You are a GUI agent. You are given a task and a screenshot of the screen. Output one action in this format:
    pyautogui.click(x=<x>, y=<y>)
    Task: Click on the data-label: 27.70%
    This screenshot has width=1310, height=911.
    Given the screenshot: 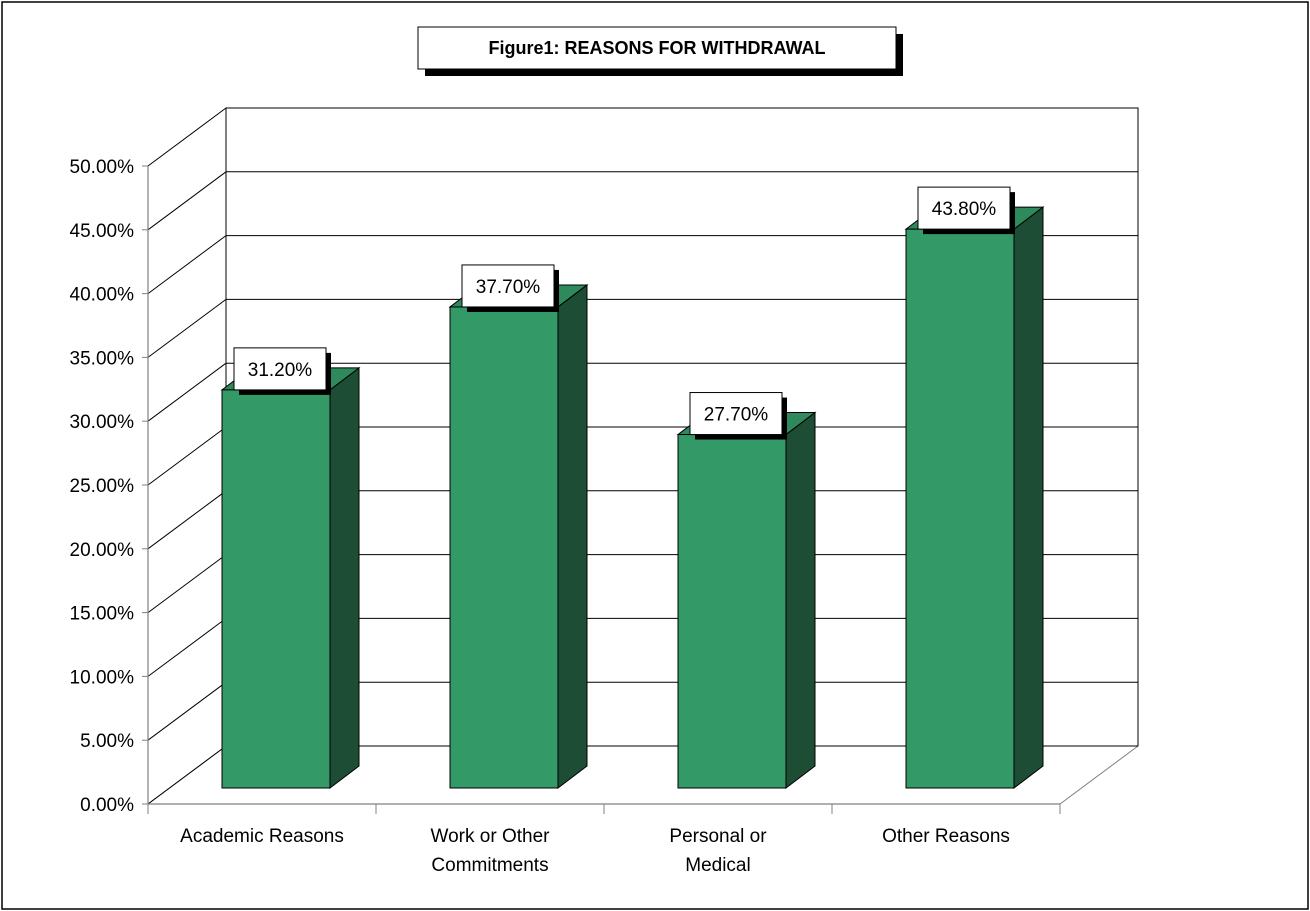 What is the action you would take?
    pyautogui.click(x=738, y=416)
    